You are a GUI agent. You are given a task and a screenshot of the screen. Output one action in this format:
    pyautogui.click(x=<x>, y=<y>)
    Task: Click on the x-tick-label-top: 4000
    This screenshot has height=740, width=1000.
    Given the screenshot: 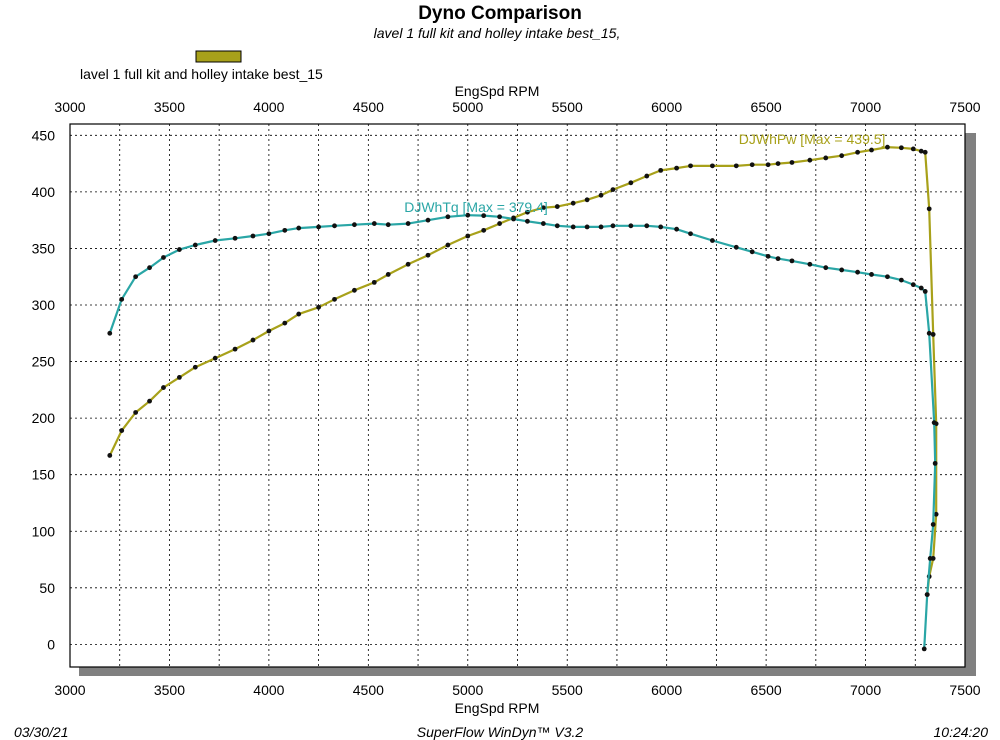 What is the action you would take?
    pyautogui.click(x=268, y=107)
    